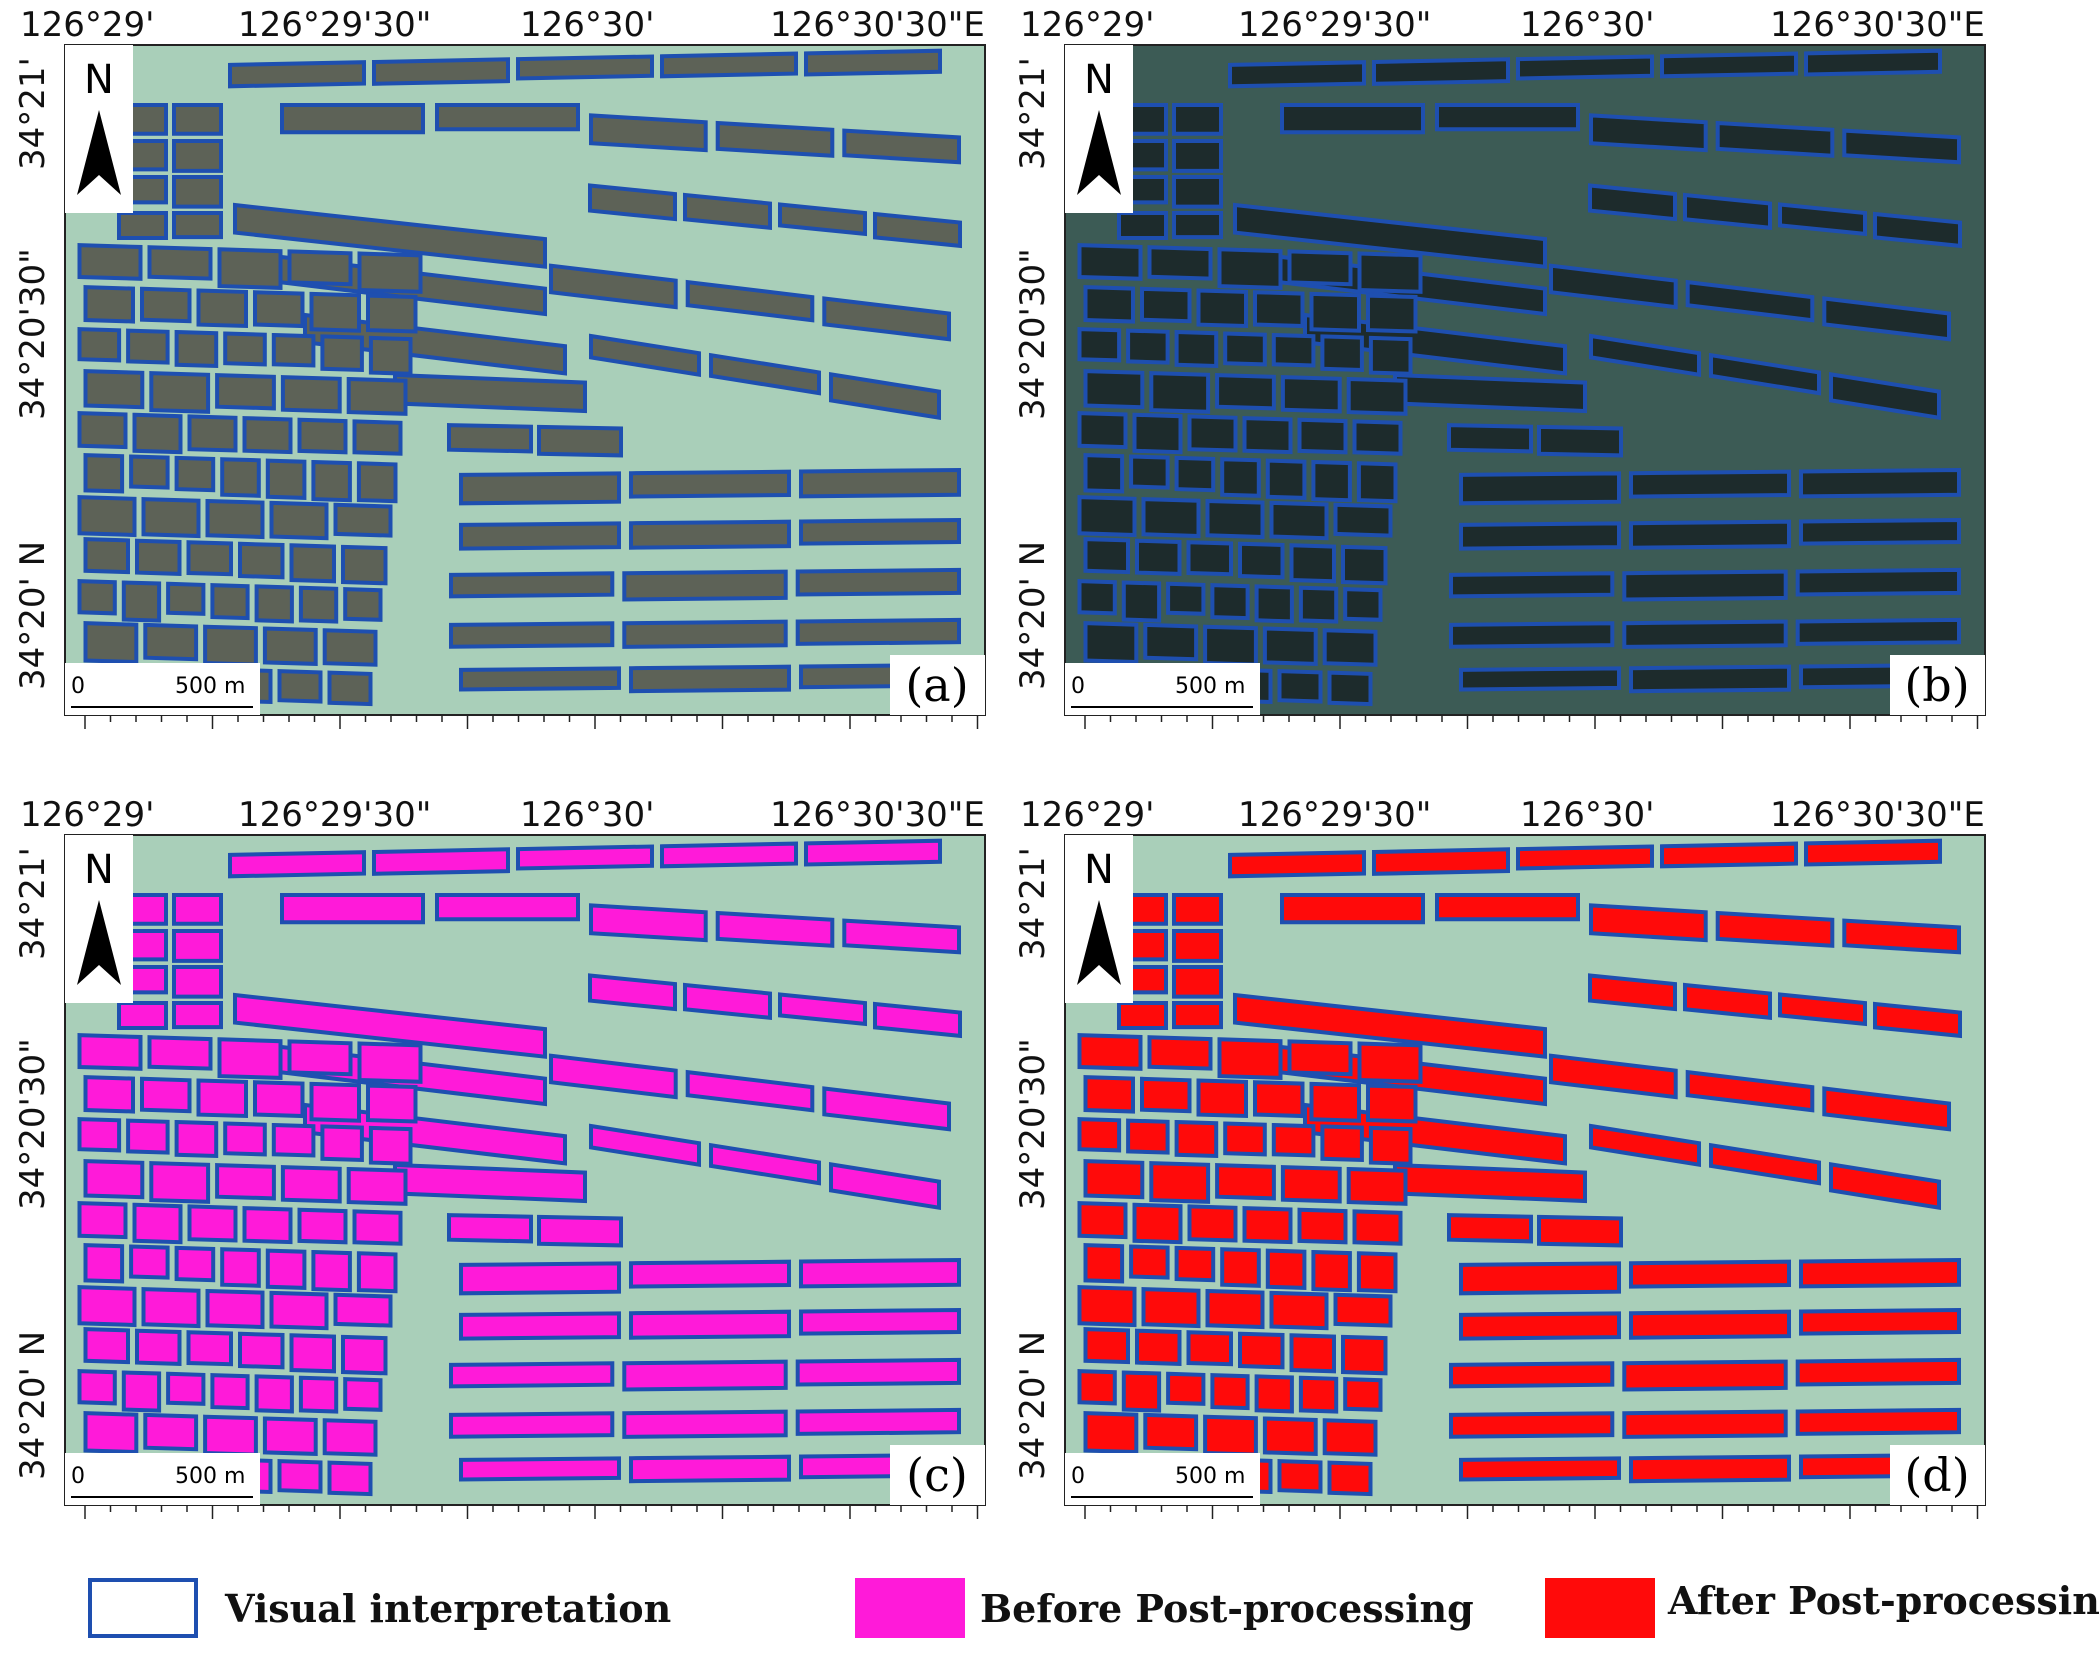 This screenshot has width=2099, height=1664. Describe the element at coordinates (1600, 1608) in the screenshot. I see `legend-after-swatch` at that location.